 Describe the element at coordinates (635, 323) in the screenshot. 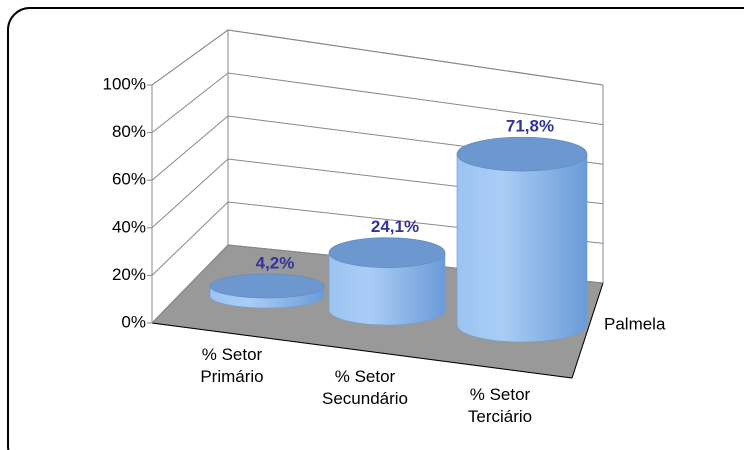

I see `series-label: Palmela` at that location.